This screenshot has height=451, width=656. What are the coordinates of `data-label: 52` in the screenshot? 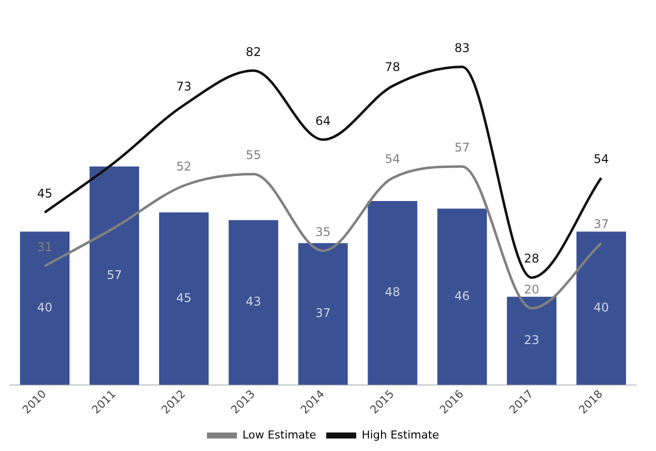 It's located at (184, 167).